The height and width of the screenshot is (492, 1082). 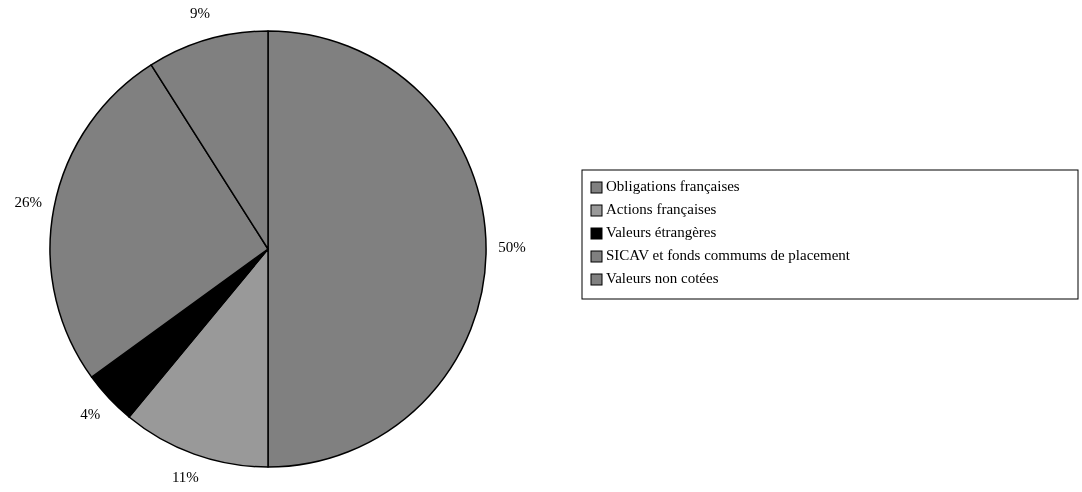 I want to click on data-label: 9%, so click(x=199, y=13).